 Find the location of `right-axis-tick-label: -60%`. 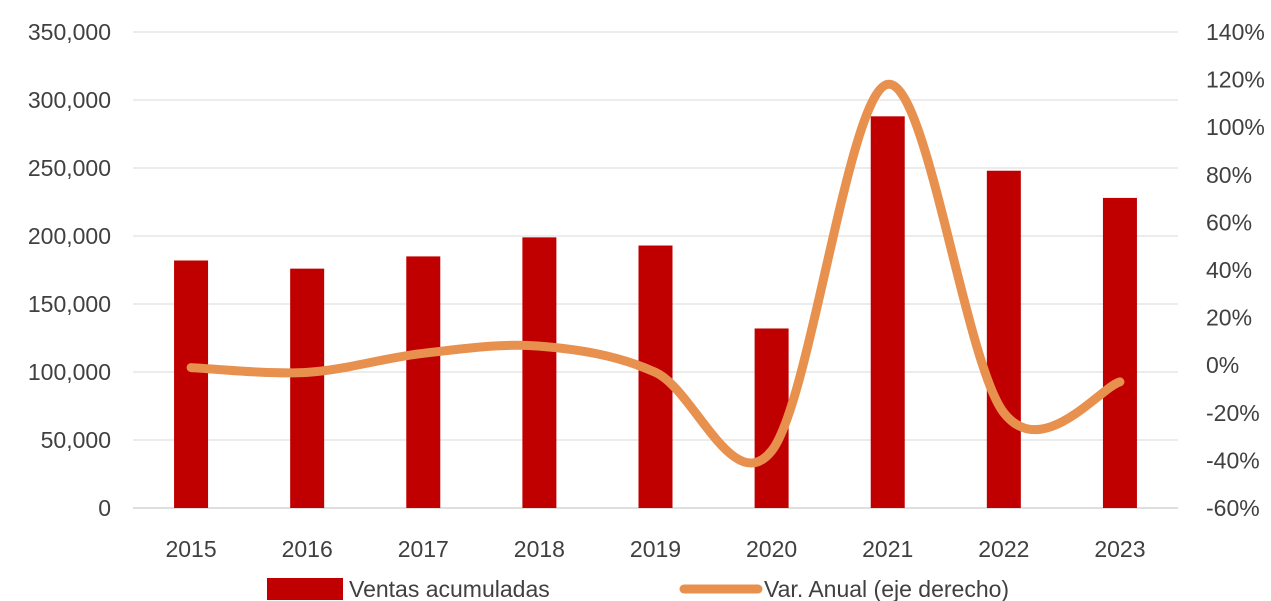

right-axis-tick-label: -60% is located at coordinates (1233, 508).